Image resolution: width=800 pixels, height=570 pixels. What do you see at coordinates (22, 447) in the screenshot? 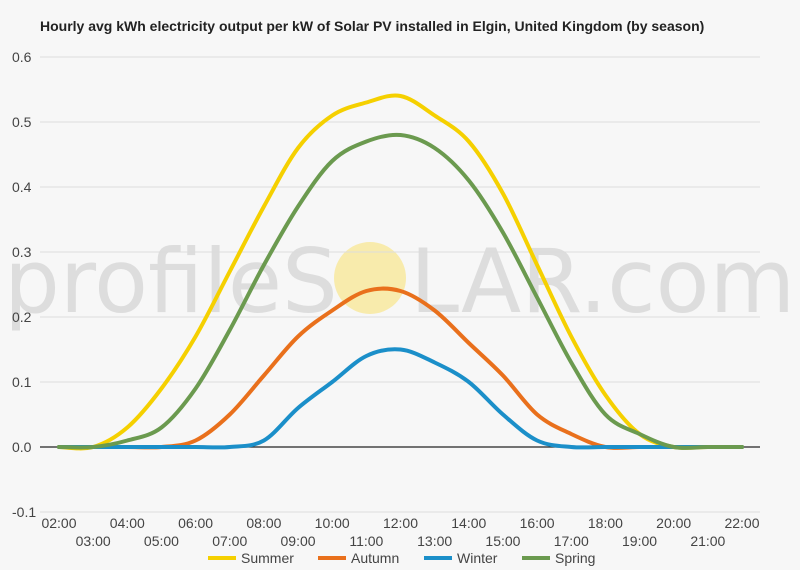
I see `y-tick-label: 0.0` at bounding box center [22, 447].